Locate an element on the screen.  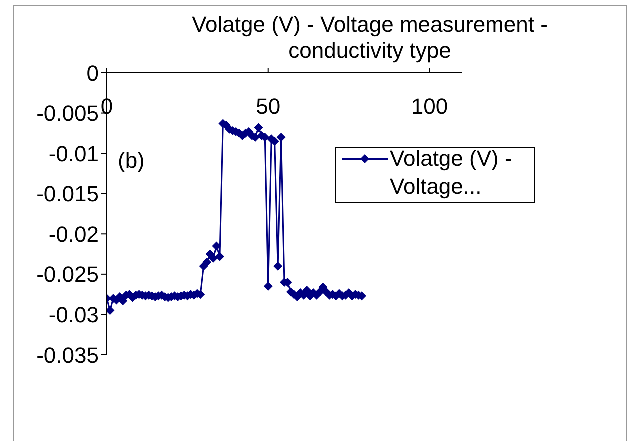
annotation: (b) is located at coordinates (131, 161).